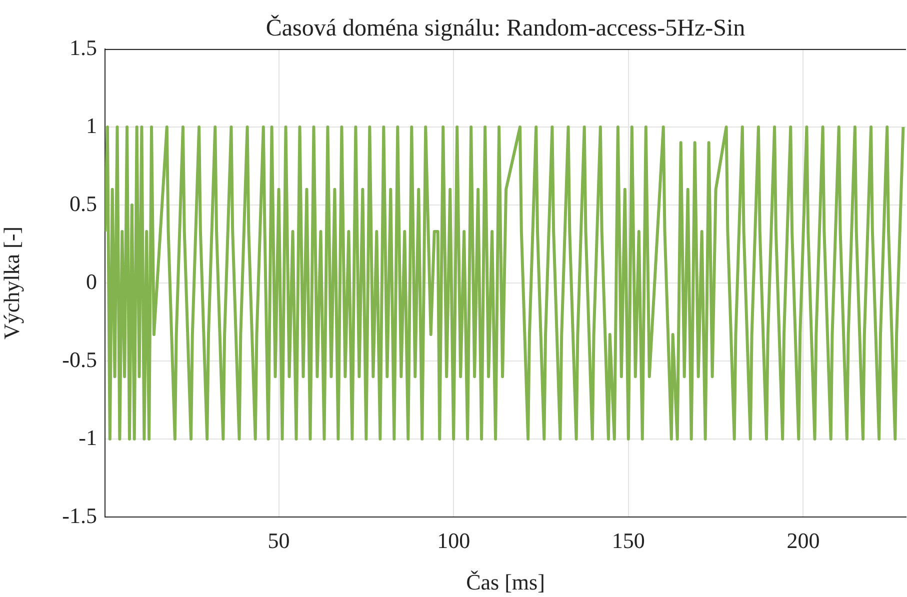 This screenshot has height=597, width=907. What do you see at coordinates (453, 540) in the screenshot?
I see `x-tick-label: 100` at bounding box center [453, 540].